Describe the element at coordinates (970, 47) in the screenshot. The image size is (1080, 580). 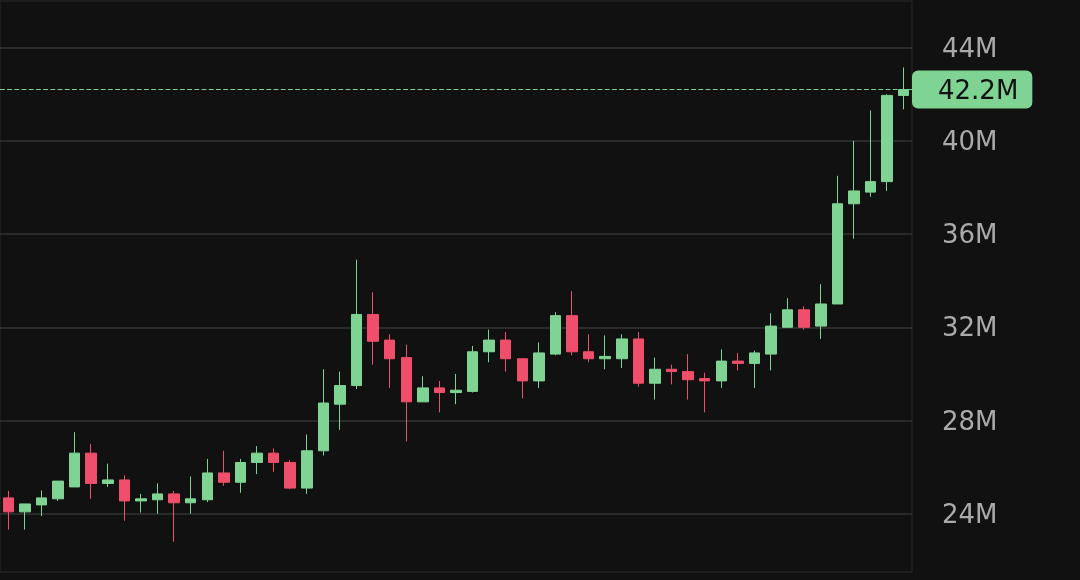
I see `y-tick-label: 44M` at that location.